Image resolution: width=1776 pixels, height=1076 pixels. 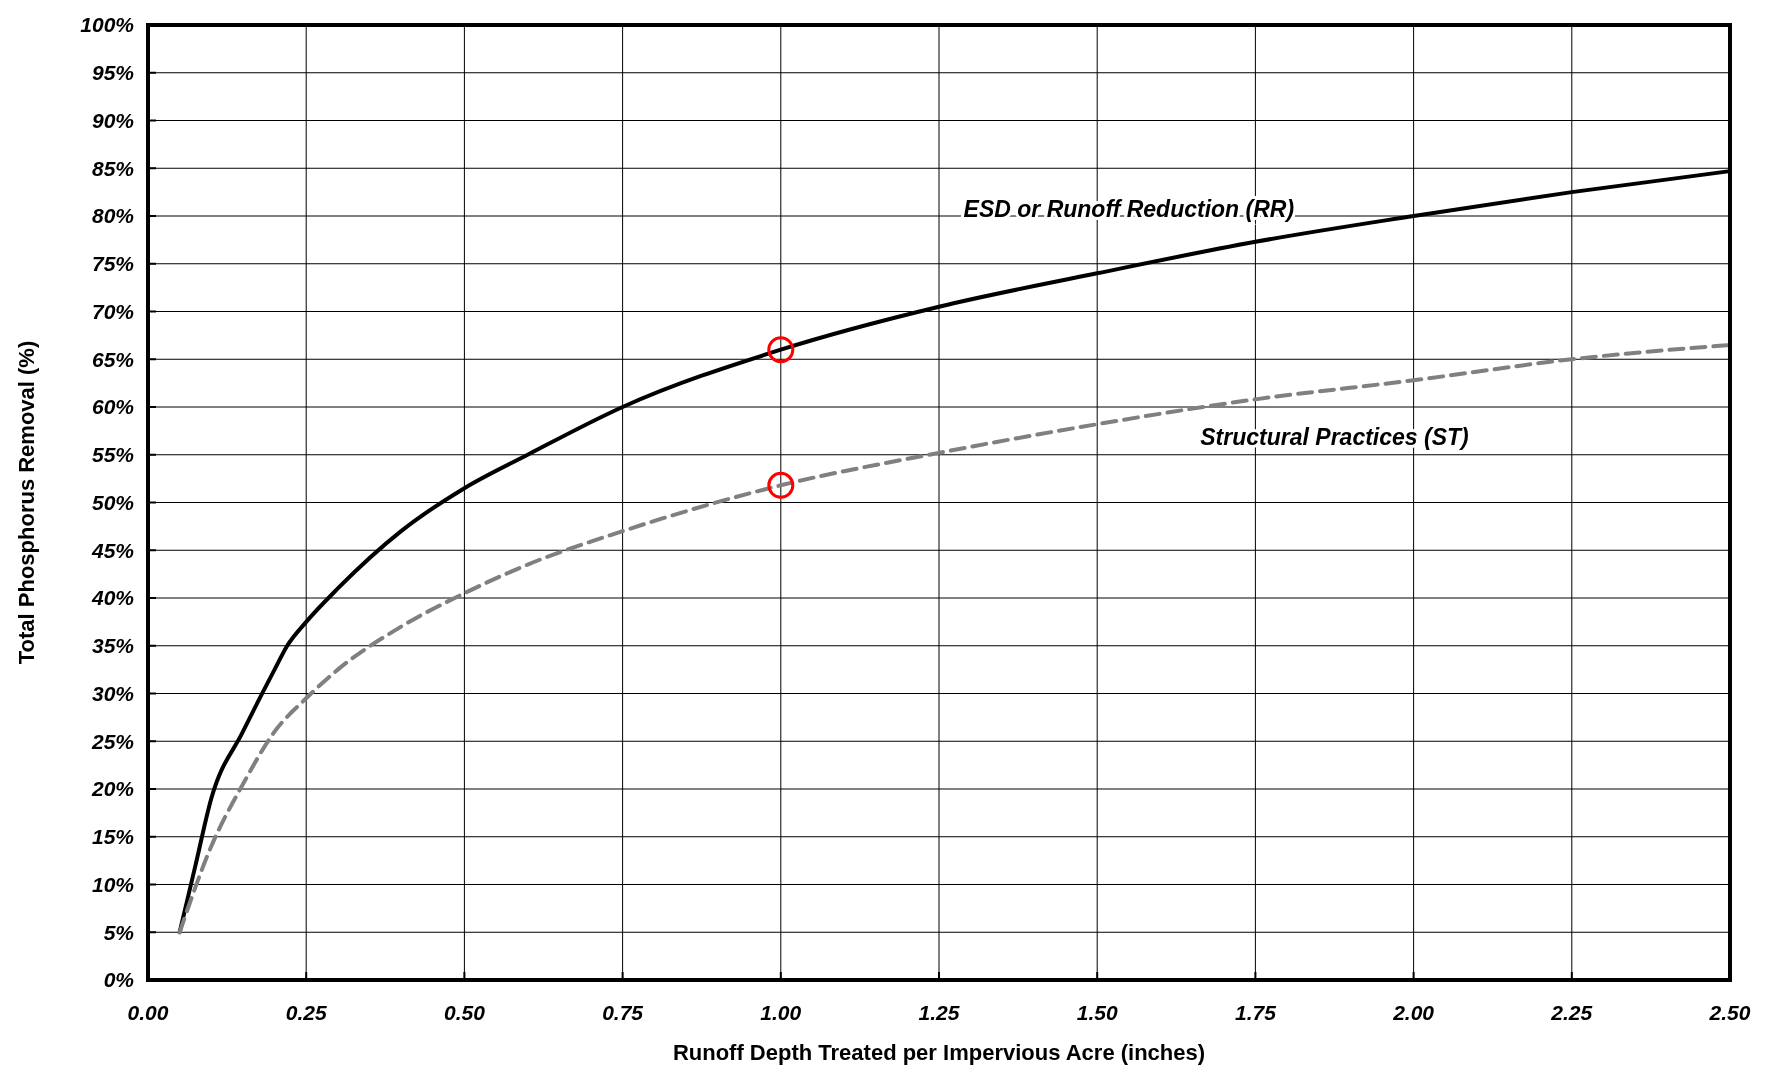 I want to click on x-tick-label: 0.75, so click(x=623, y=1012).